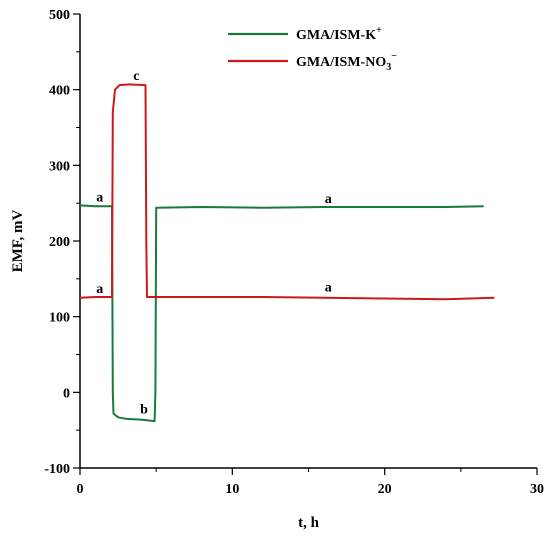 The height and width of the screenshot is (536, 550). What do you see at coordinates (59, 15) in the screenshot?
I see `y-tick-label: 500` at bounding box center [59, 15].